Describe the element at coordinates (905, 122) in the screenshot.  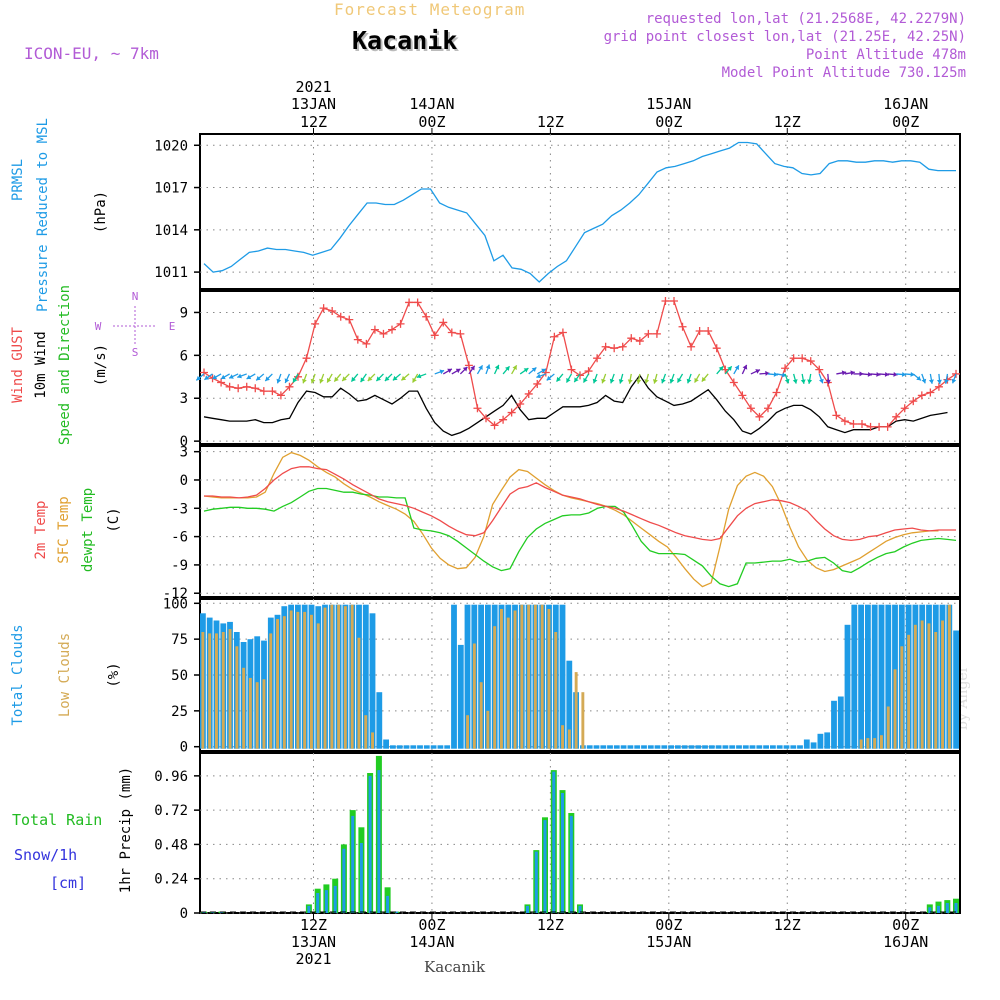
I see `time-label-hour-top: 00Z` at that location.